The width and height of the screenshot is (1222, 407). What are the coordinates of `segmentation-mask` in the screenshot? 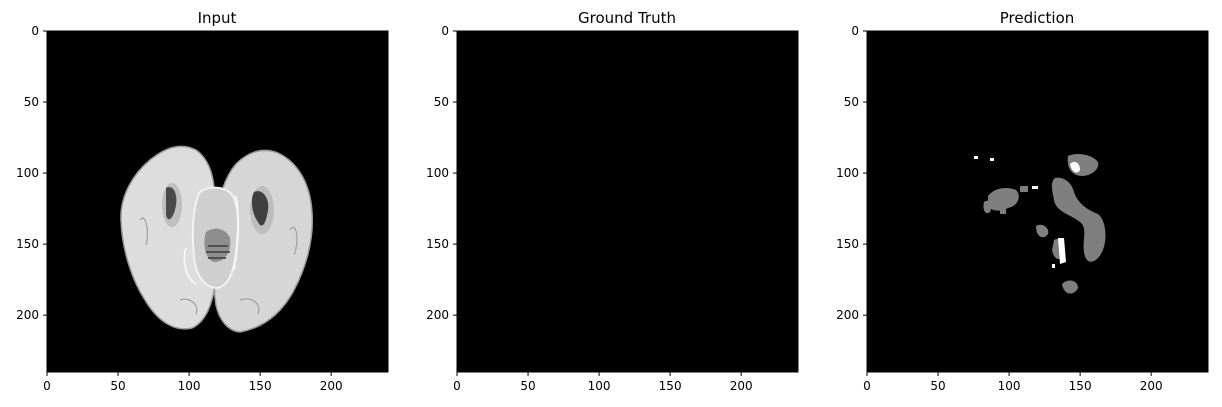 It's located at (1040, 224).